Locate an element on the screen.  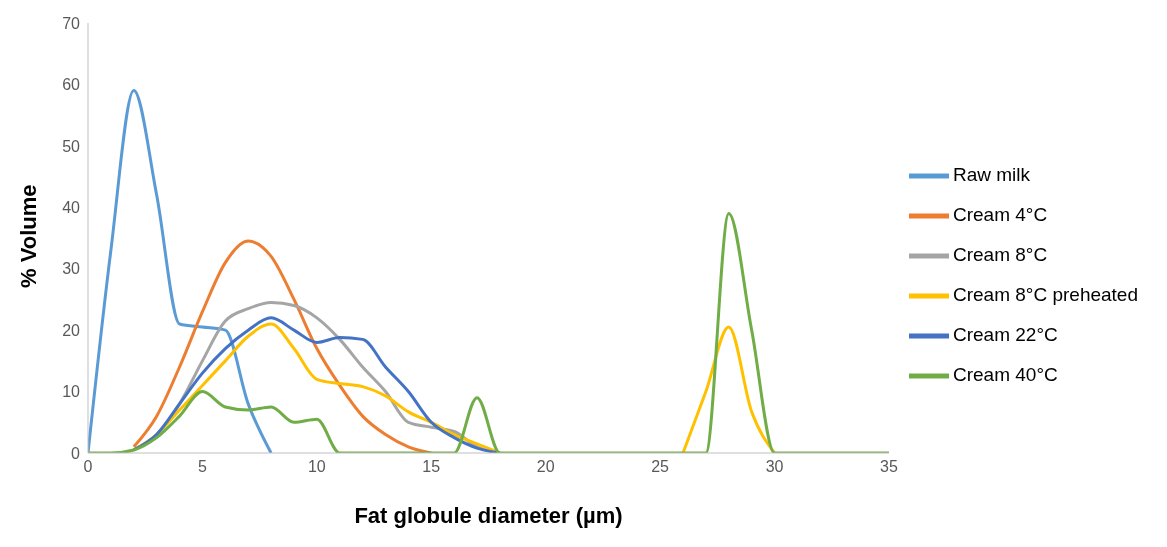
y-tick-label: 10 is located at coordinates (71, 392).